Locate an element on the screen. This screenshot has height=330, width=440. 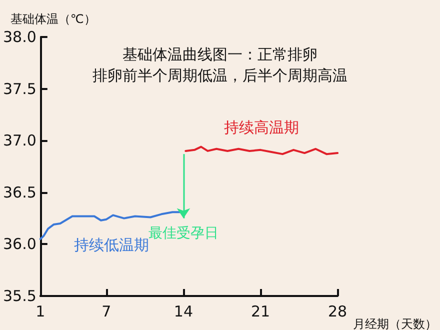
line-series is located at coordinates (261, 151).